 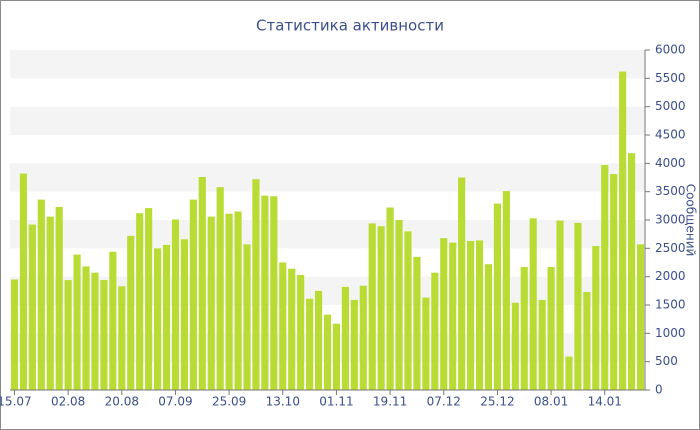 What do you see at coordinates (670, 135) in the screenshot?
I see `y-tick-label: 4500` at bounding box center [670, 135].